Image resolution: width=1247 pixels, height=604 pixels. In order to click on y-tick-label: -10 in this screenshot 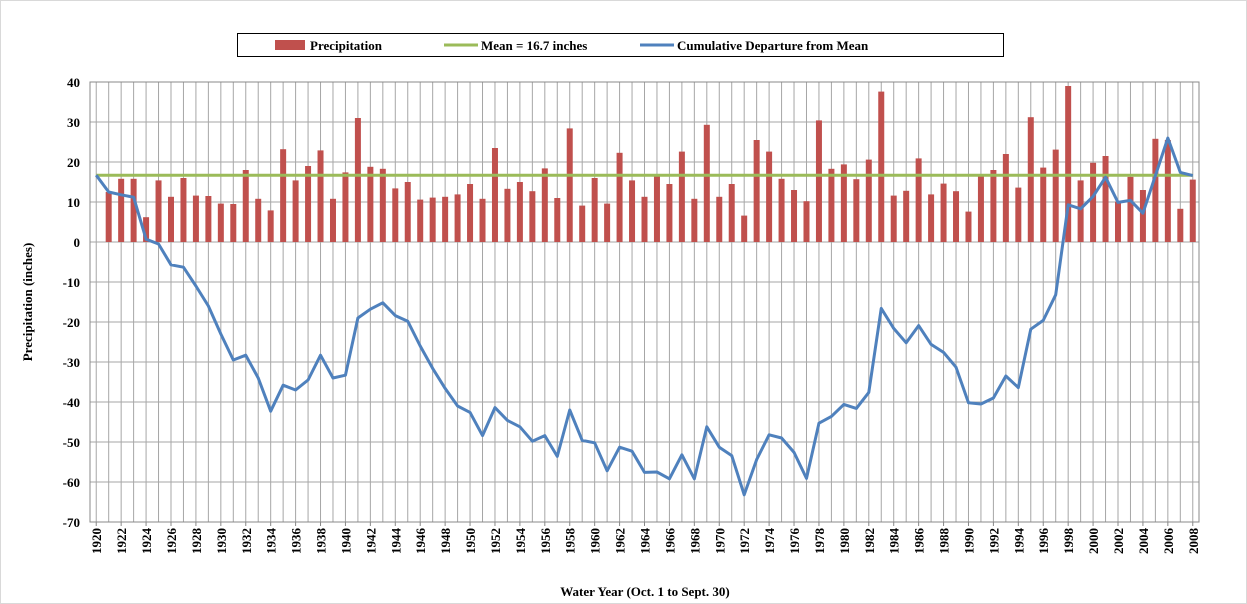, I will do `click(71, 282)`.